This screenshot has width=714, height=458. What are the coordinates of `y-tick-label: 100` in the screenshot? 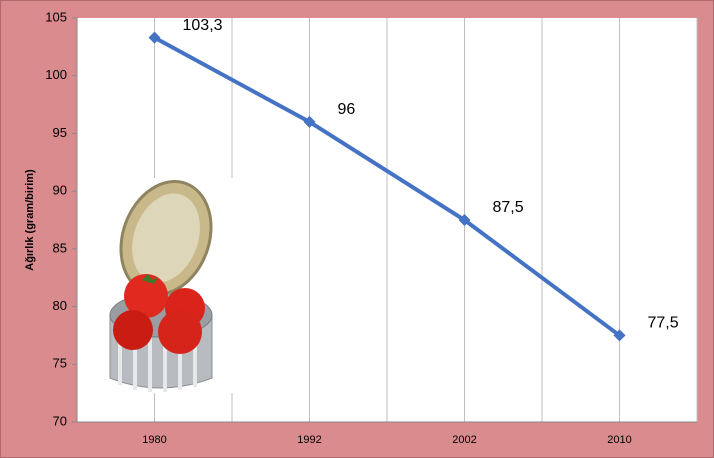 It's located at (56, 74).